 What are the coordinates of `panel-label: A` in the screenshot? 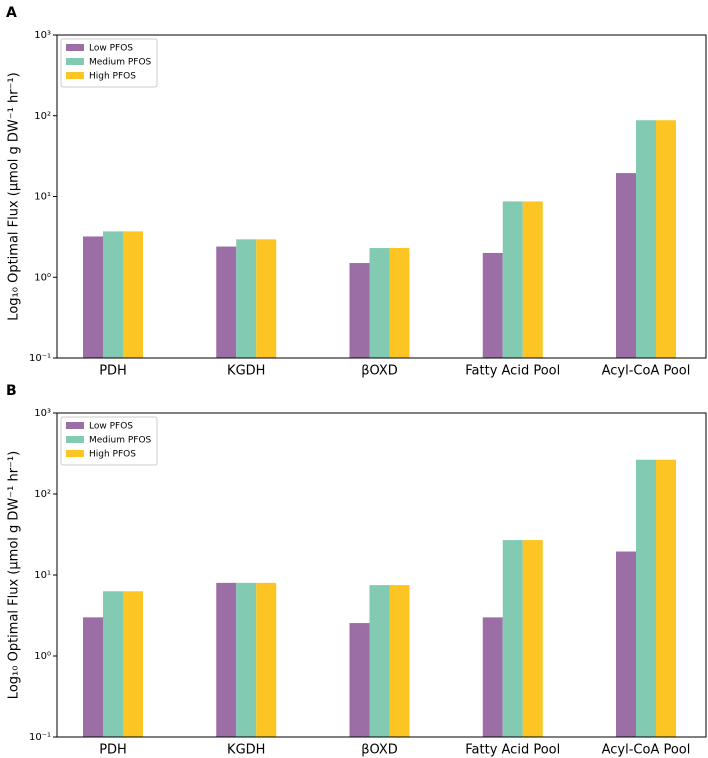 It's located at (11, 13).